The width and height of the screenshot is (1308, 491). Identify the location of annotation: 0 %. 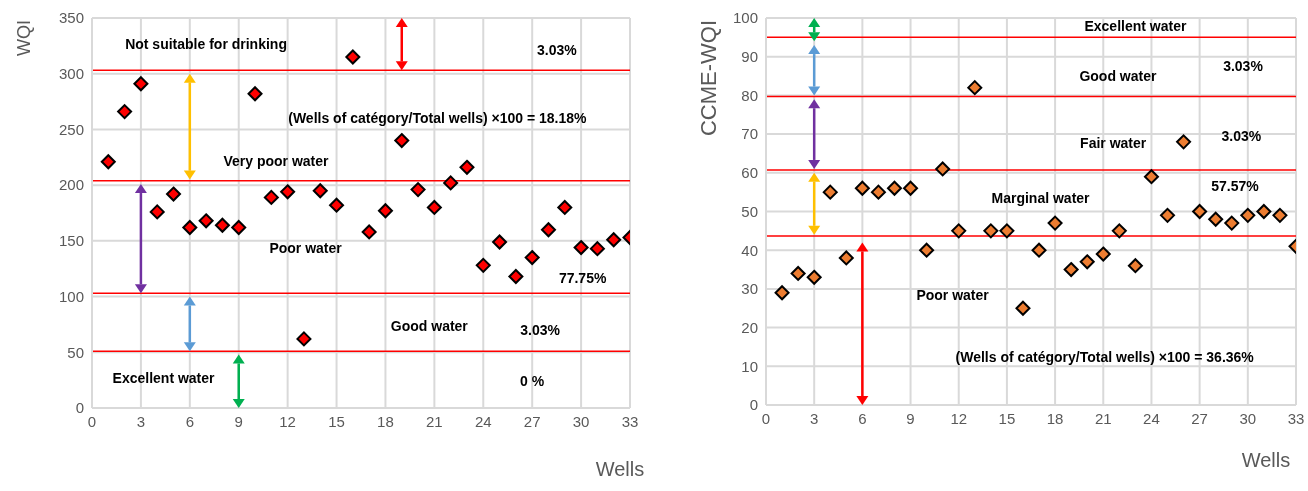
(532, 381).